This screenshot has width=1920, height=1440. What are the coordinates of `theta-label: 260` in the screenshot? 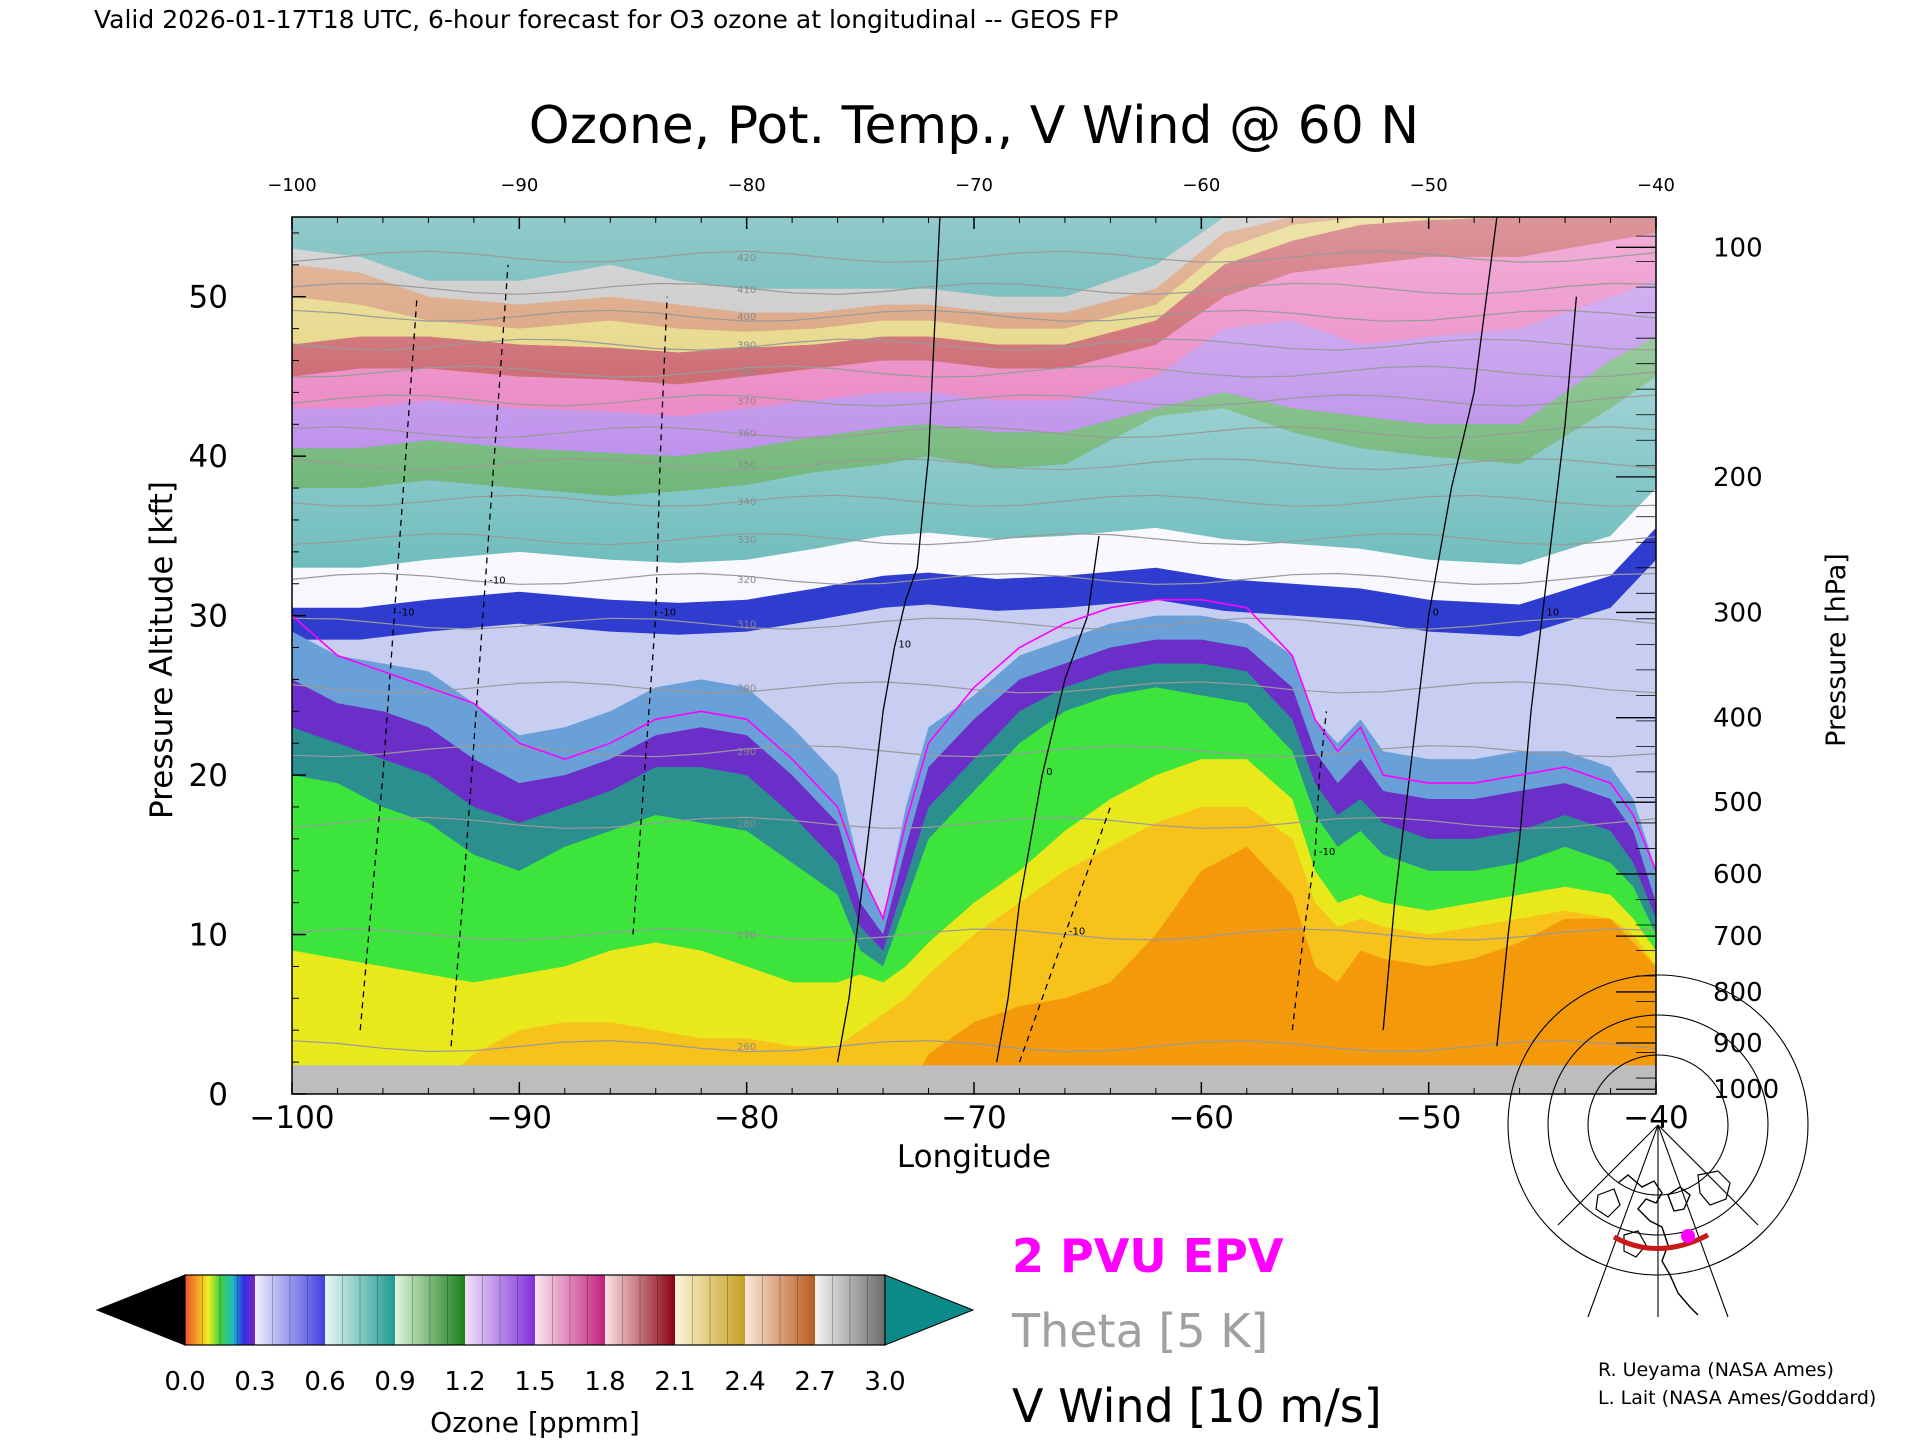 It's located at (746, 1047).